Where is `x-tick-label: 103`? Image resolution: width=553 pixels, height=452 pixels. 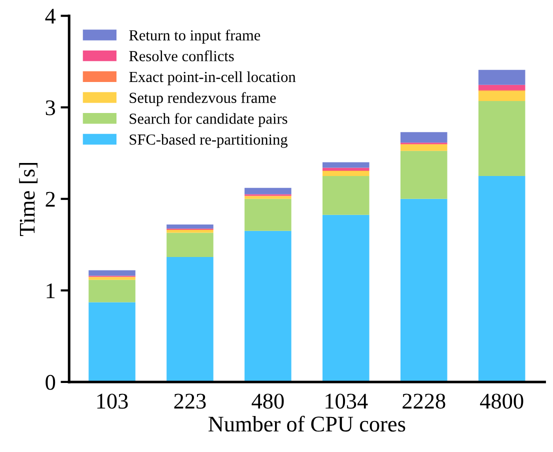 x-tick-label: 103 is located at coordinates (112, 401).